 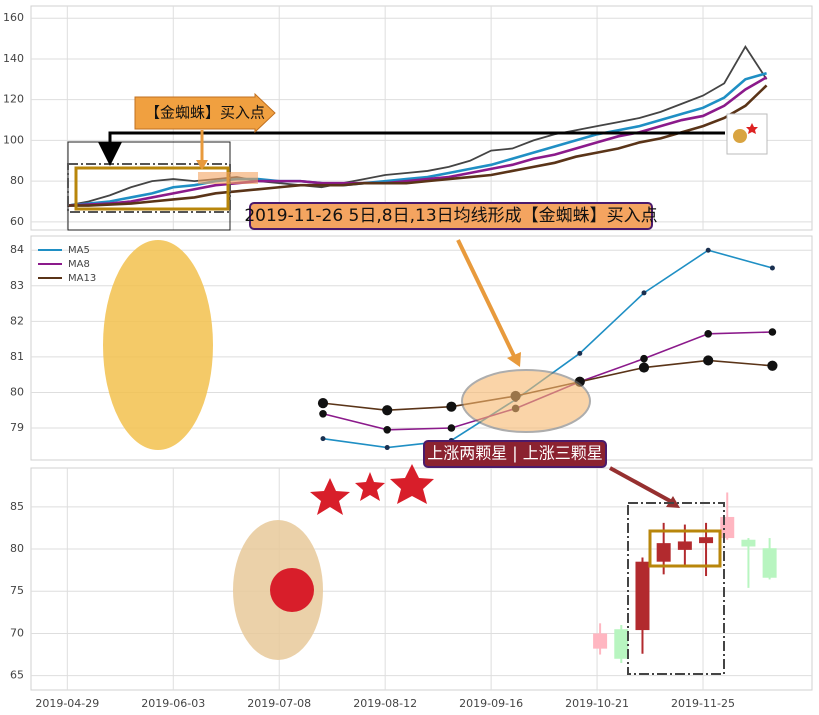 I want to click on annotation: 2019-11-26 5日,8日,13日均线形成【金蜘蛛】买入点, so click(x=450, y=216).